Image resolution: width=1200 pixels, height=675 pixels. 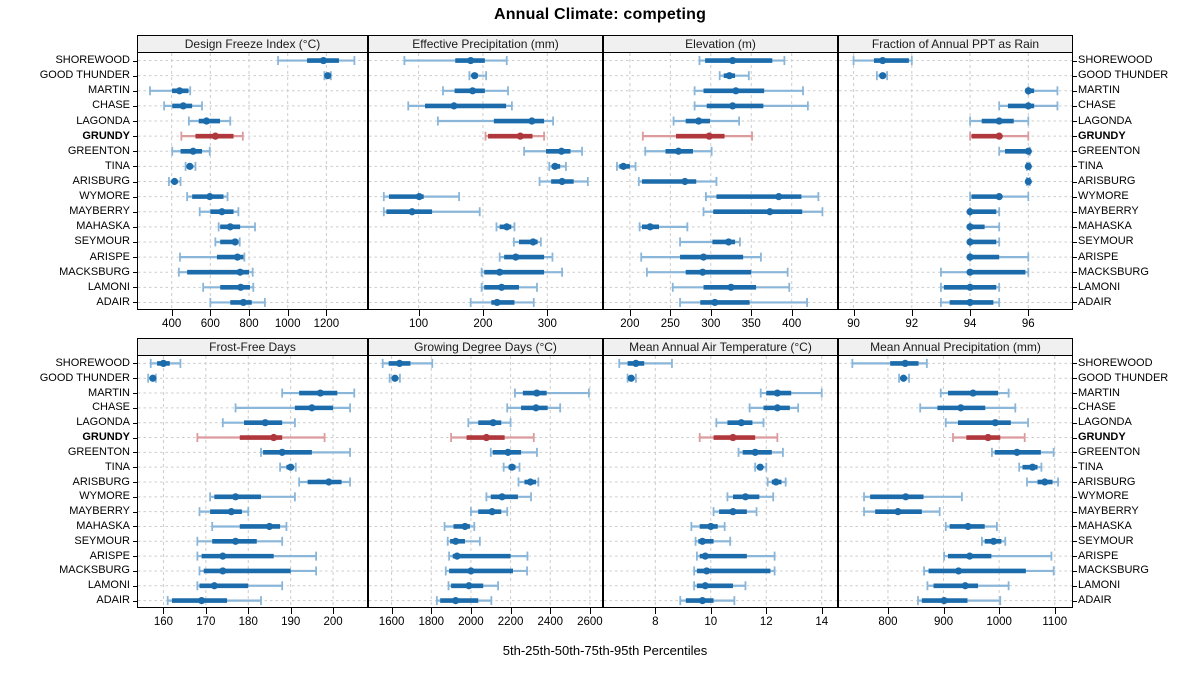 I want to click on x-tick-label: 2400, so click(x=550, y=622).